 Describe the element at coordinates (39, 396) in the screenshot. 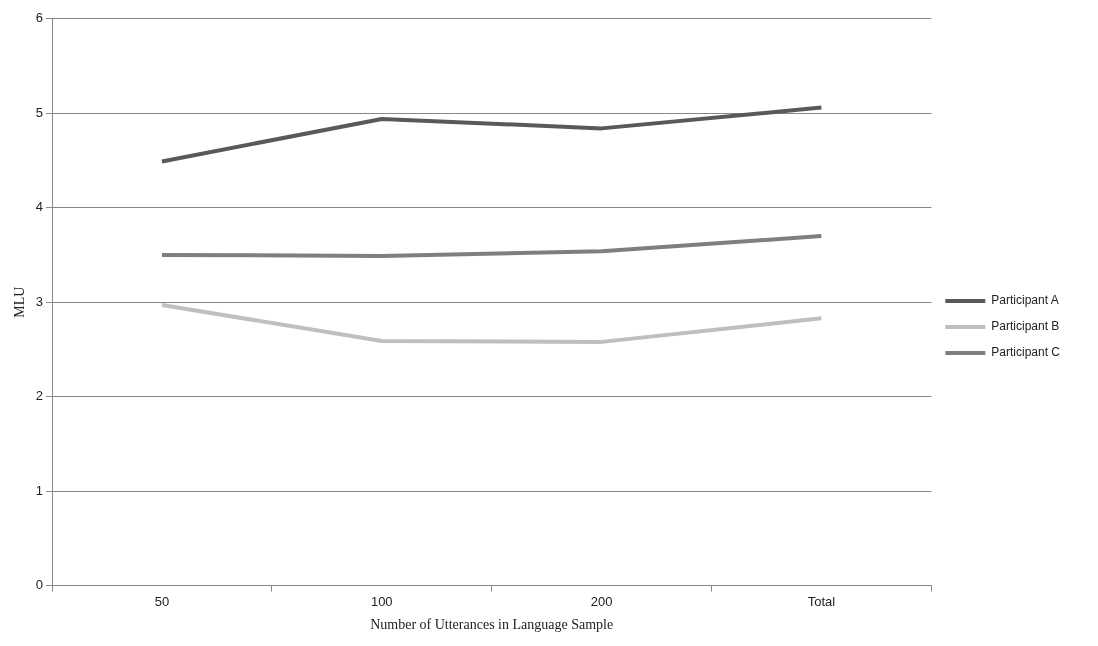

I see `y-tick-label: 2` at that location.